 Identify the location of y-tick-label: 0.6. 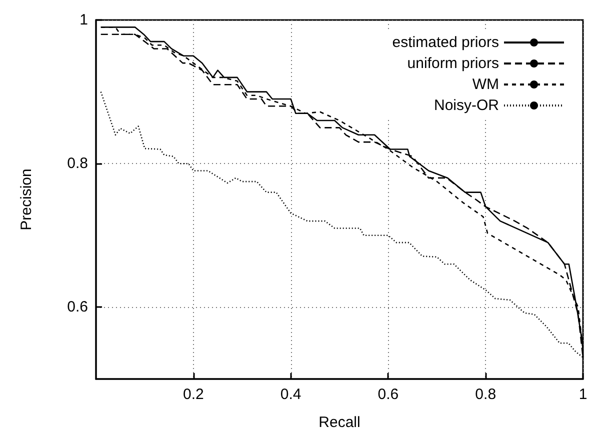
(77, 307).